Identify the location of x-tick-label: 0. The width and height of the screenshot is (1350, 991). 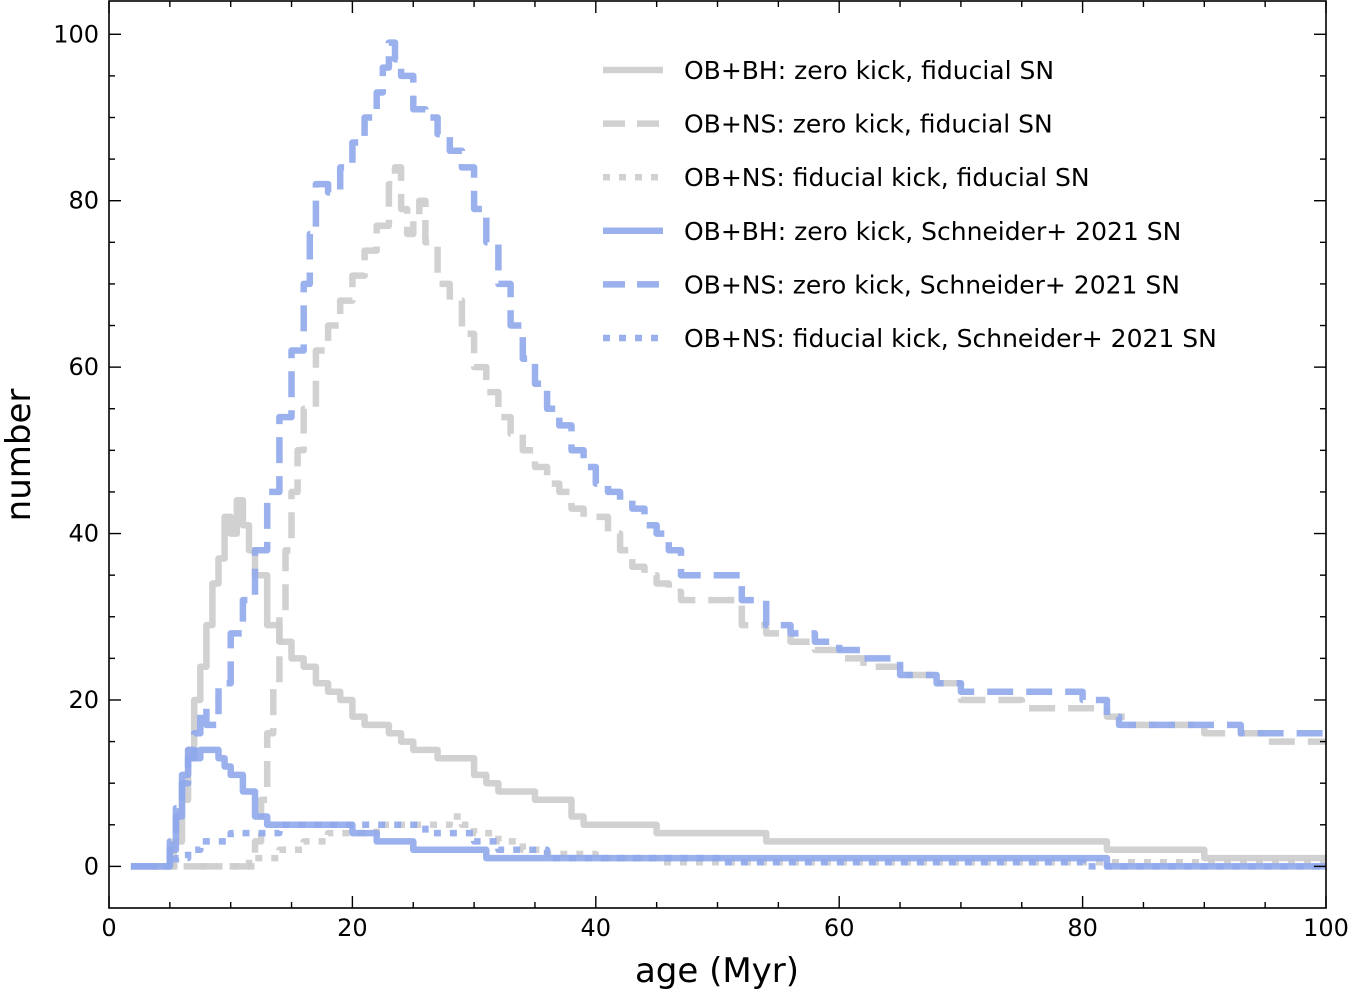
(108, 928).